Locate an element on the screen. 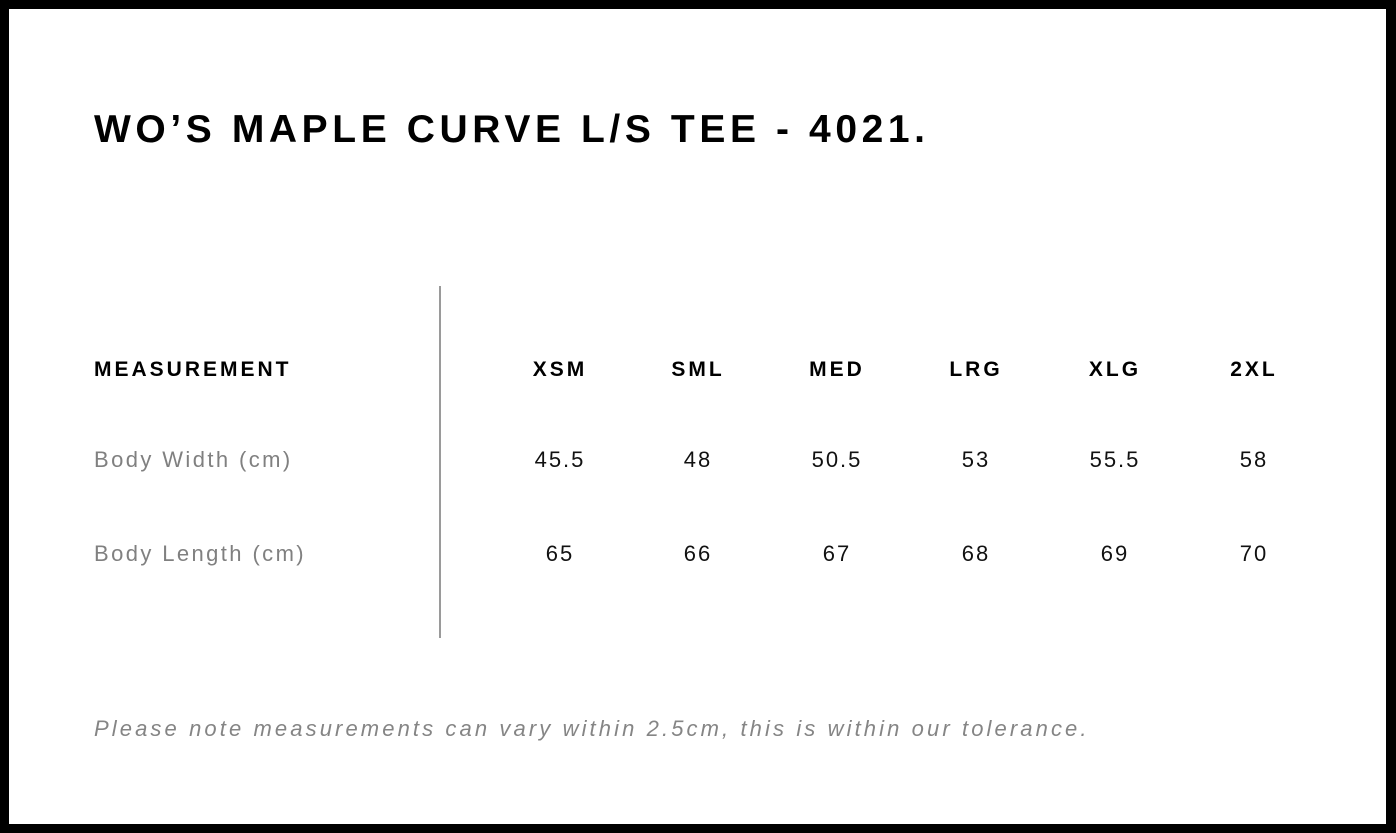 Image resolution: width=1396 pixels, height=833 pixels. table-cell: 66 is located at coordinates (698, 553).